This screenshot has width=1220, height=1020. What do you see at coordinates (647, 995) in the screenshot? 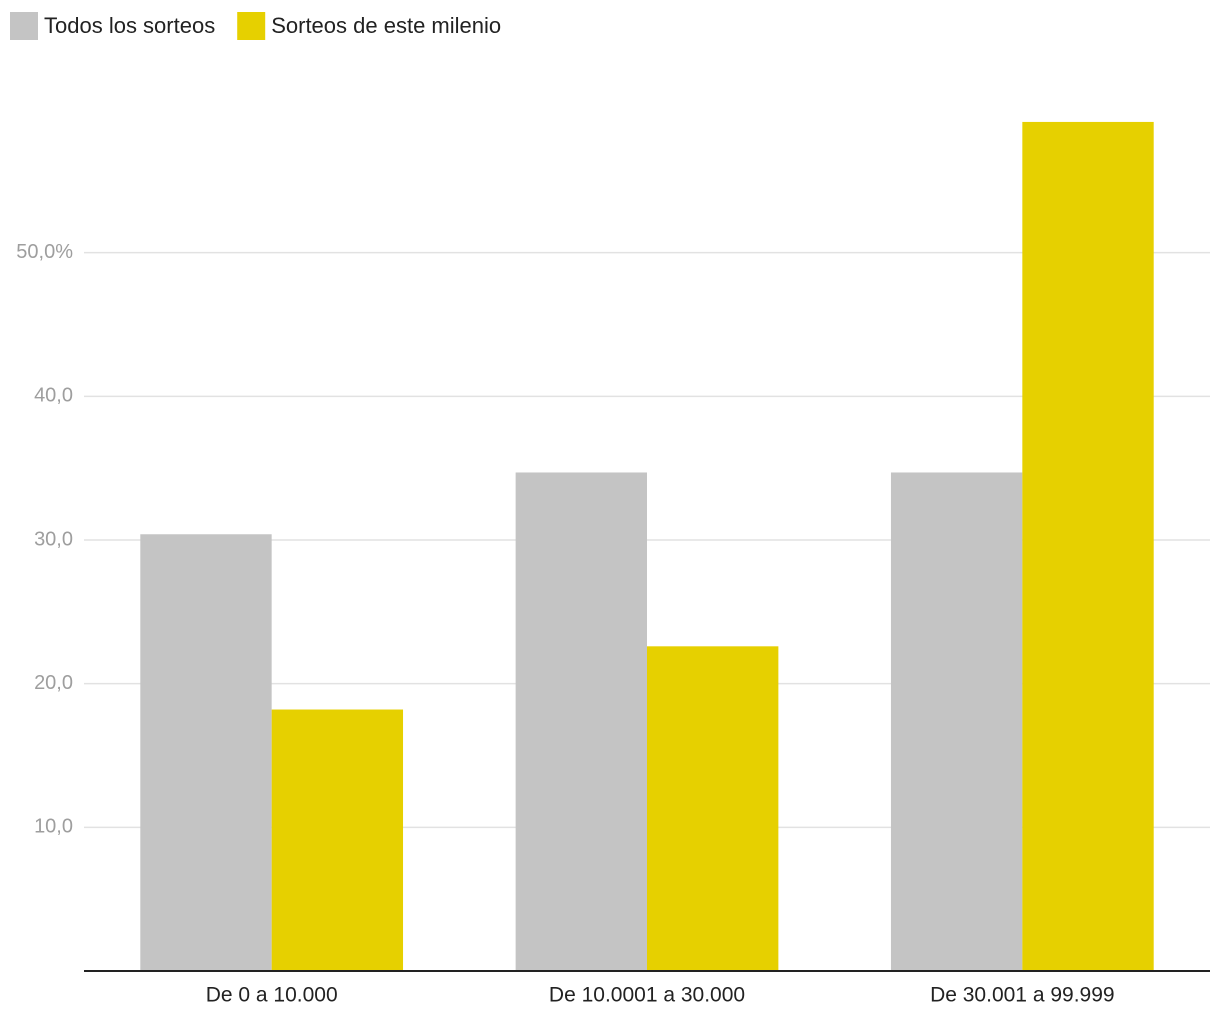
I see `x-tick-label: De 10.0001 a 30.000` at bounding box center [647, 995].